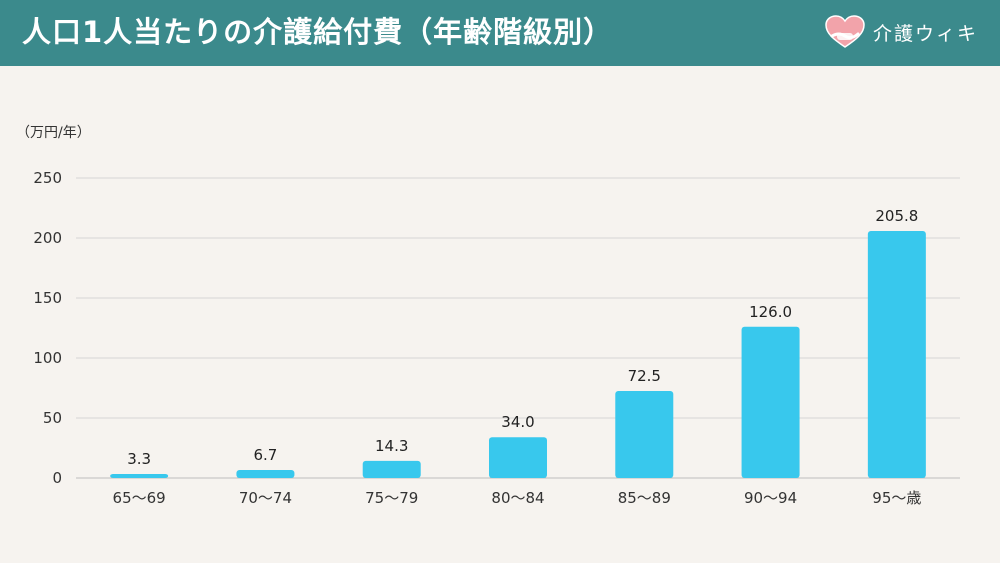  What do you see at coordinates (139, 459) in the screenshot?
I see `bar-value-label: 3.3` at bounding box center [139, 459].